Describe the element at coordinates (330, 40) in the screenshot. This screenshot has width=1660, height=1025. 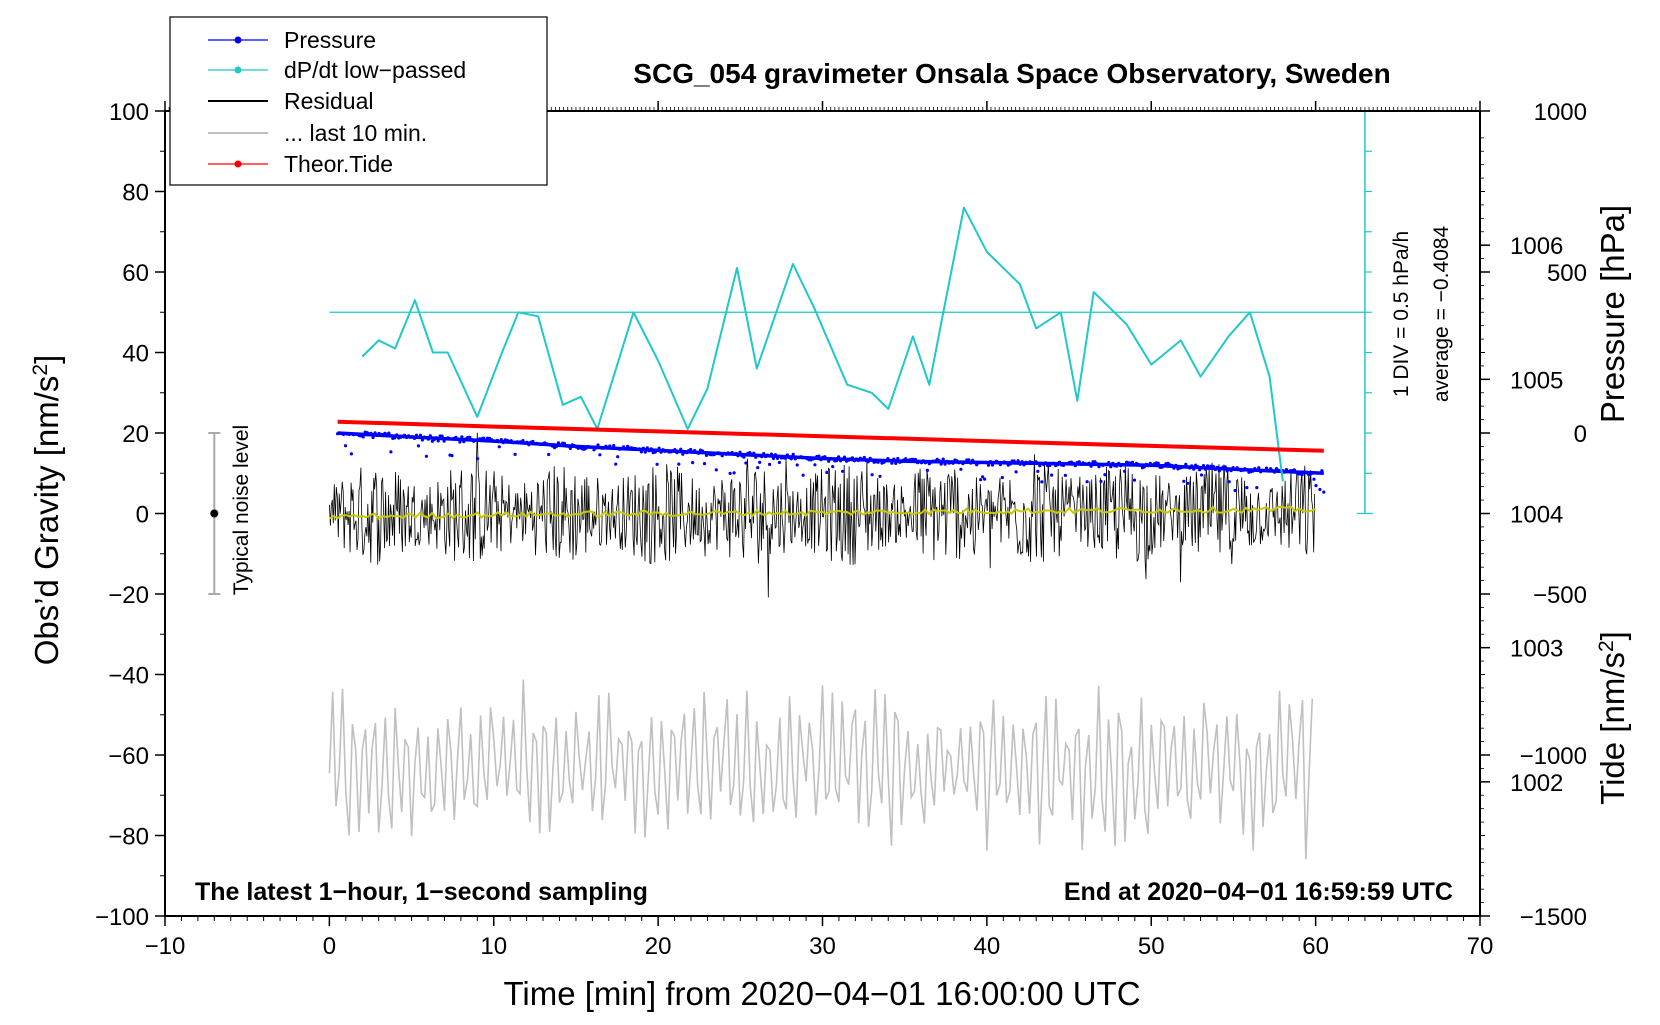
I see `legend-pressure-label: Pressure` at that location.